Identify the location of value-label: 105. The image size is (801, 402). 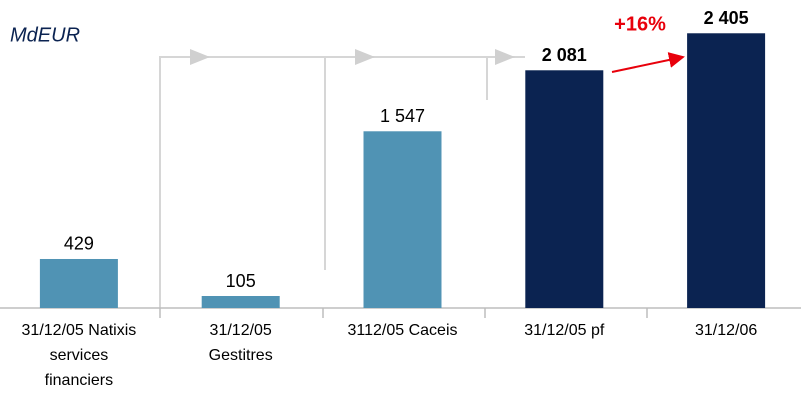
(241, 281).